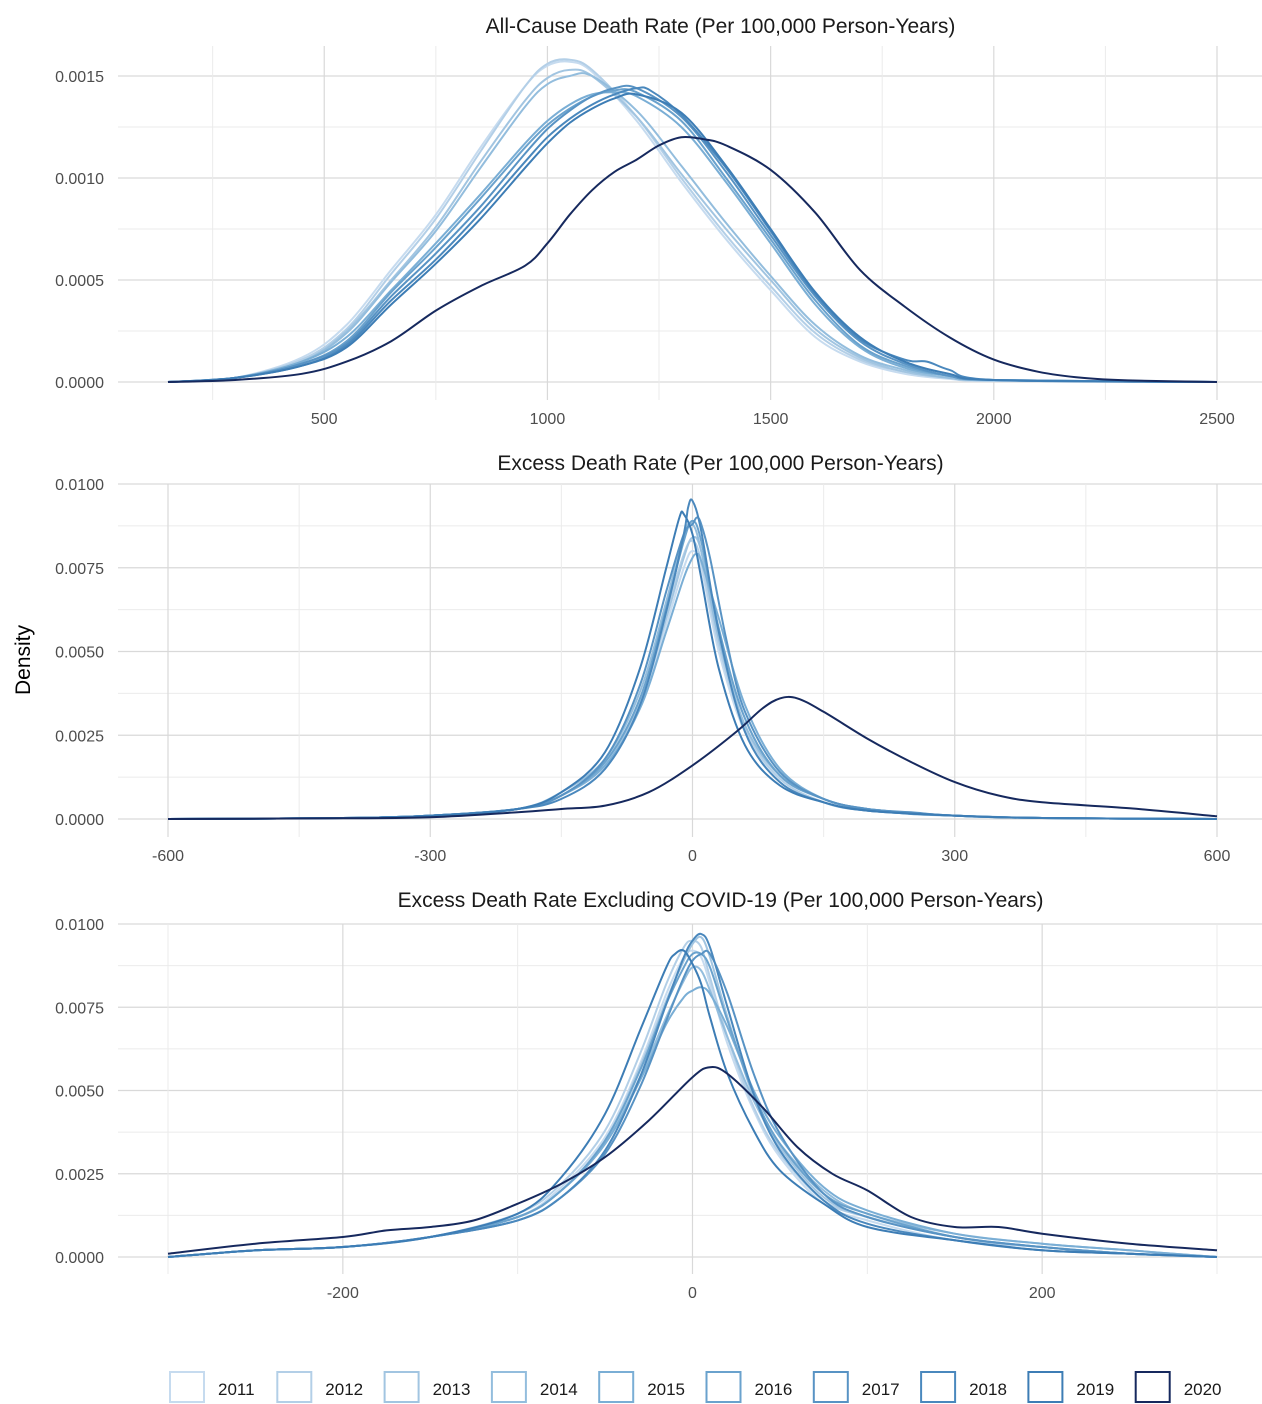  What do you see at coordinates (23, 659) in the screenshot?
I see `y-axis-label: Density` at bounding box center [23, 659].